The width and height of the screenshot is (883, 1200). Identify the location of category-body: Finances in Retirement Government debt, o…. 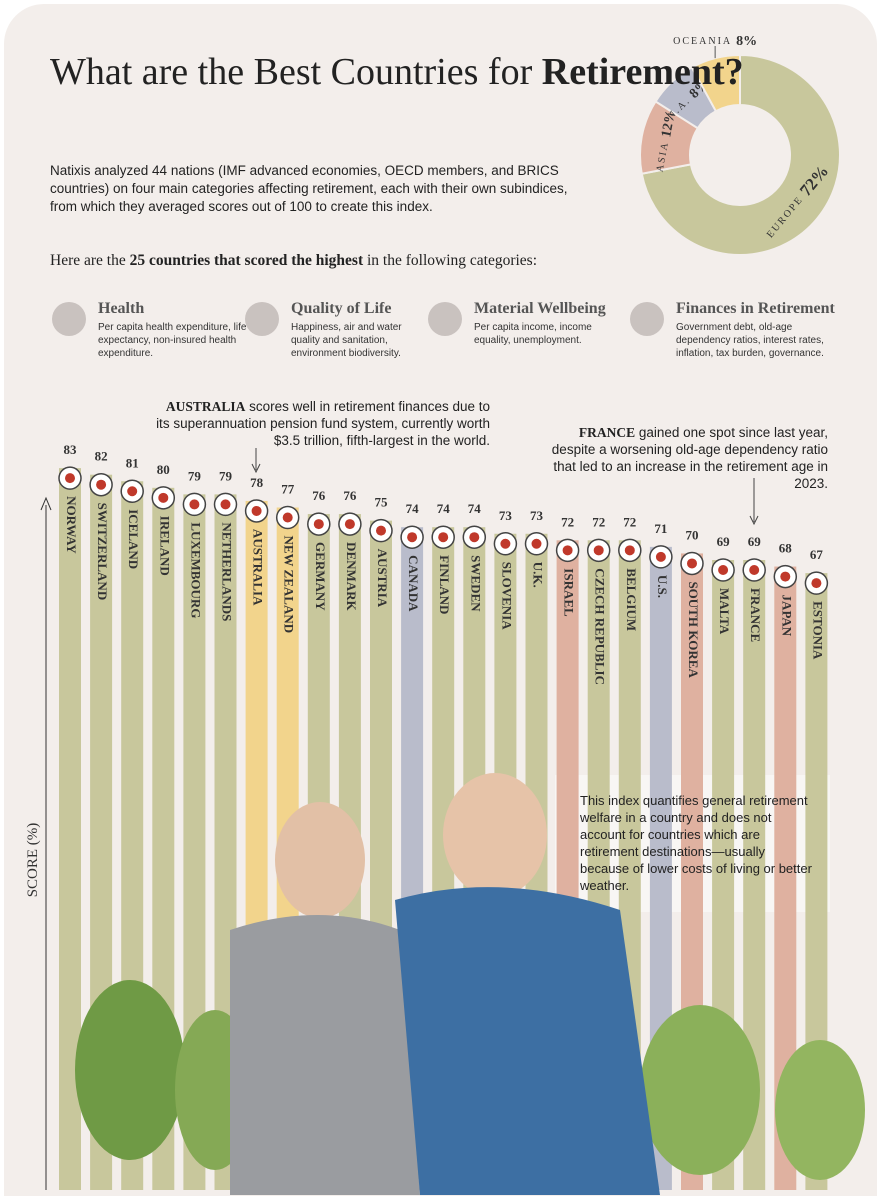
(756, 330).